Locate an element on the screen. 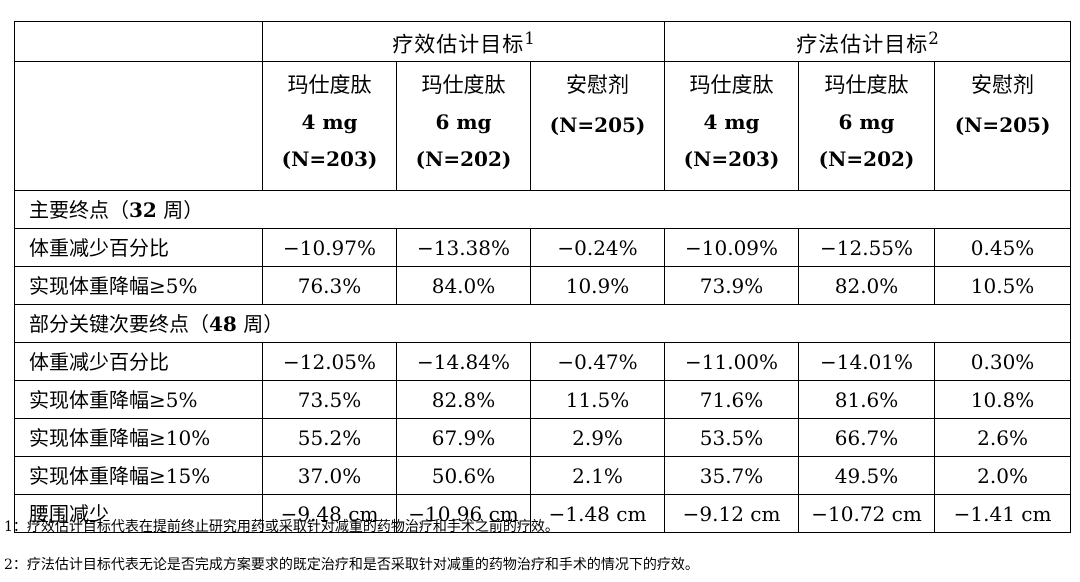  table-cell: 55.2% is located at coordinates (329, 437).